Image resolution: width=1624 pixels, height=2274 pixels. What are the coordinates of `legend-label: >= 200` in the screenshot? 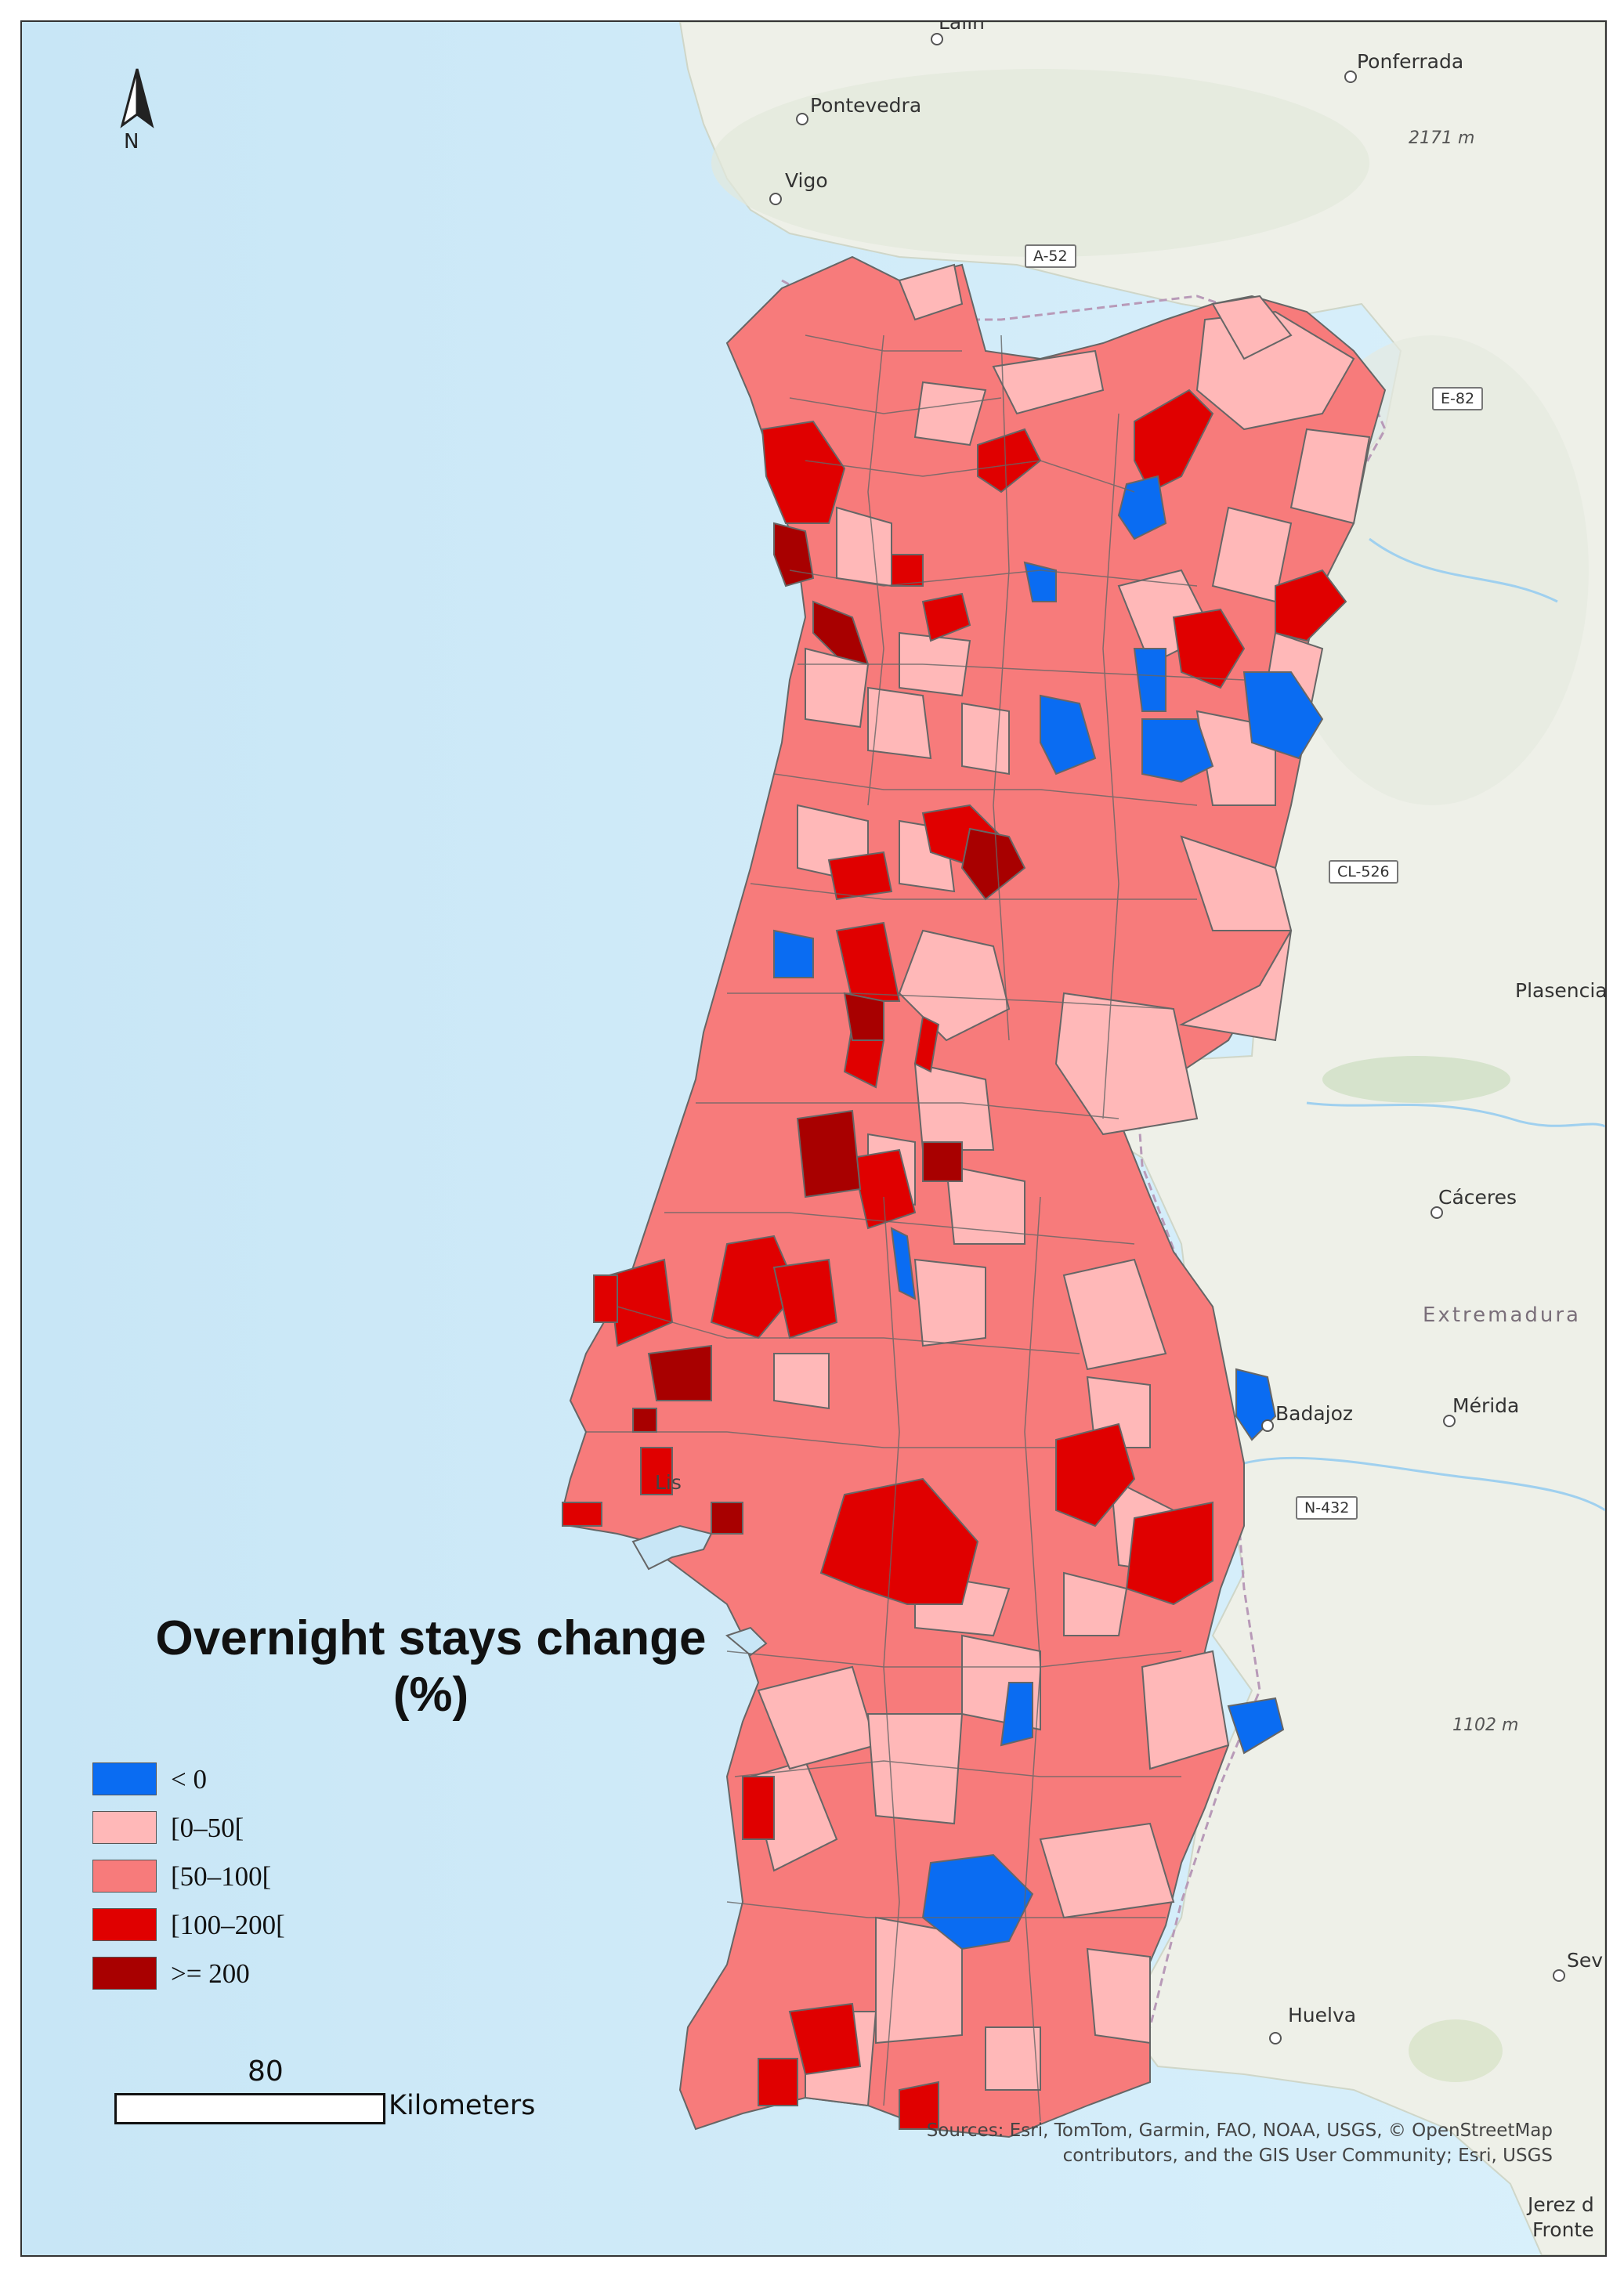 It's located at (210, 1973).